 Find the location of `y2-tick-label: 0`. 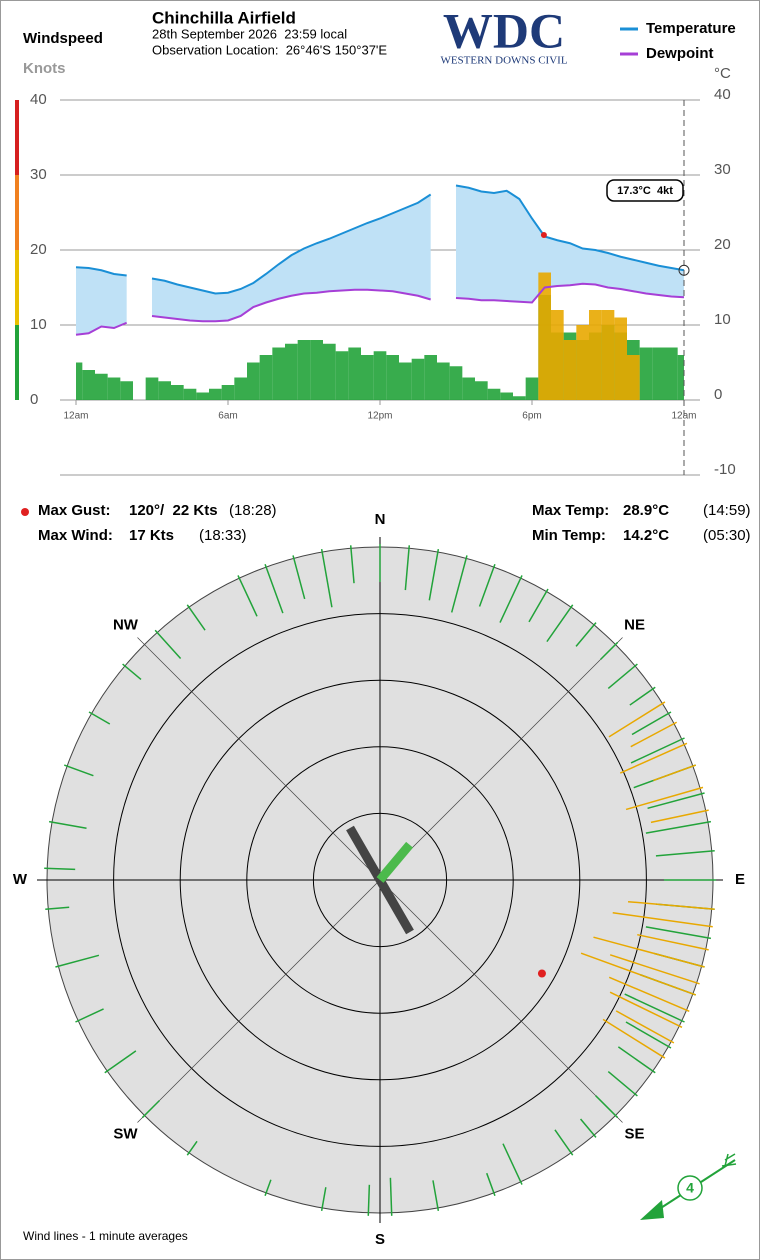

y2-tick-label: 0 is located at coordinates (718, 394).